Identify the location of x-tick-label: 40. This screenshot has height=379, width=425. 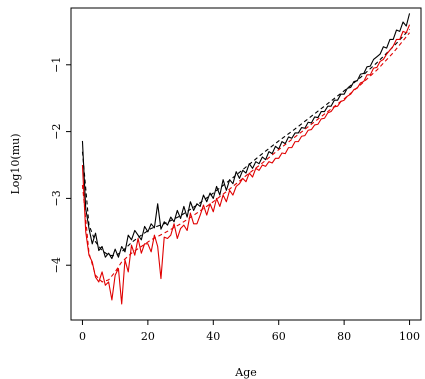
(213, 336).